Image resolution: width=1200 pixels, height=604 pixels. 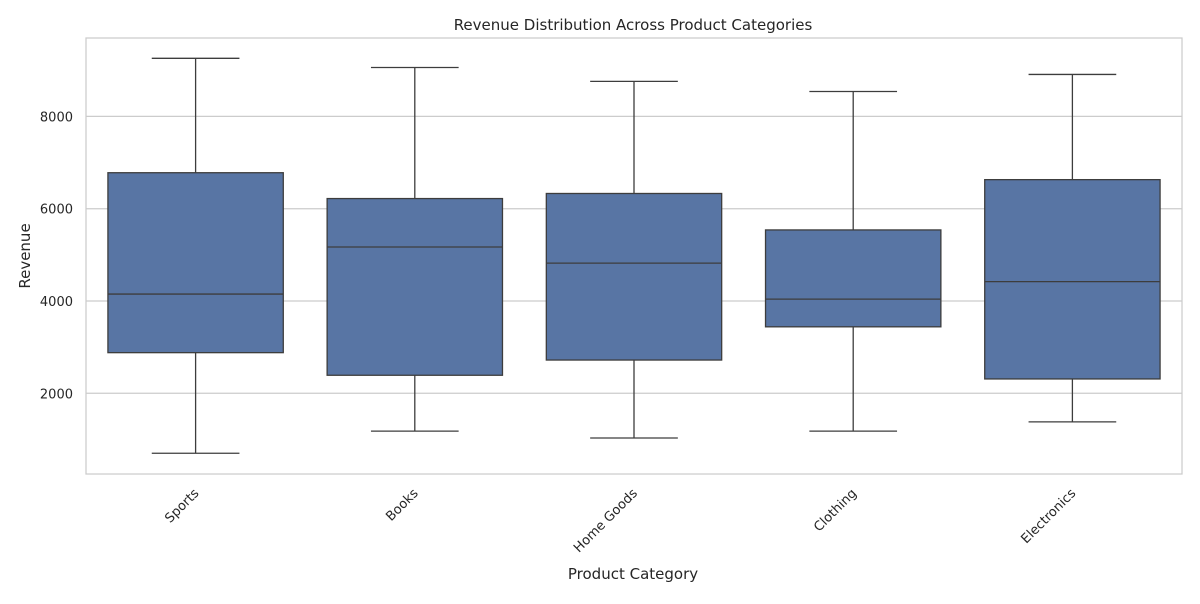 What do you see at coordinates (56, 117) in the screenshot?
I see `y-tick-label: 8000` at bounding box center [56, 117].